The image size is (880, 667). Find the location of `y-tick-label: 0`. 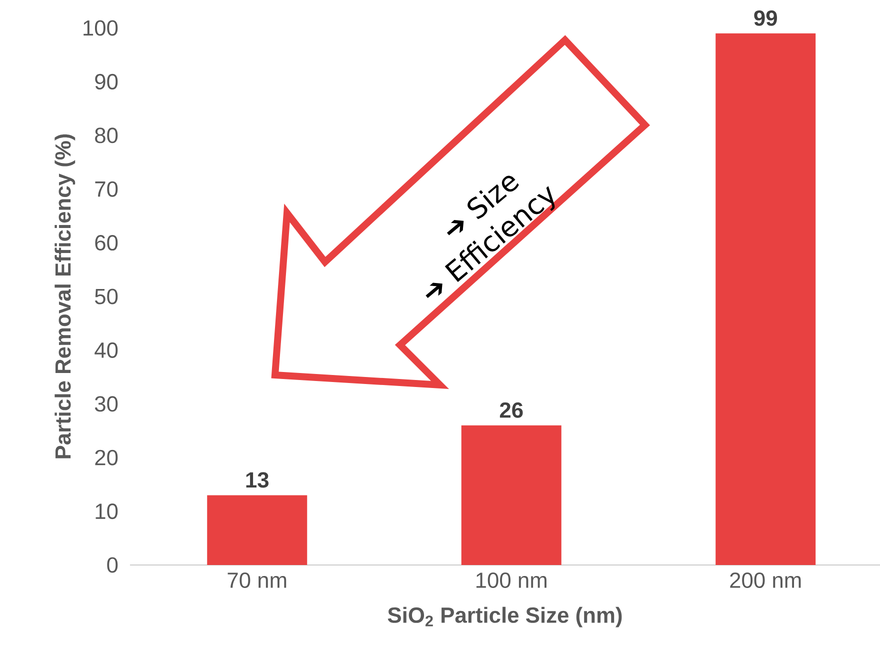

y-tick-label: 0 is located at coordinates (112, 565).